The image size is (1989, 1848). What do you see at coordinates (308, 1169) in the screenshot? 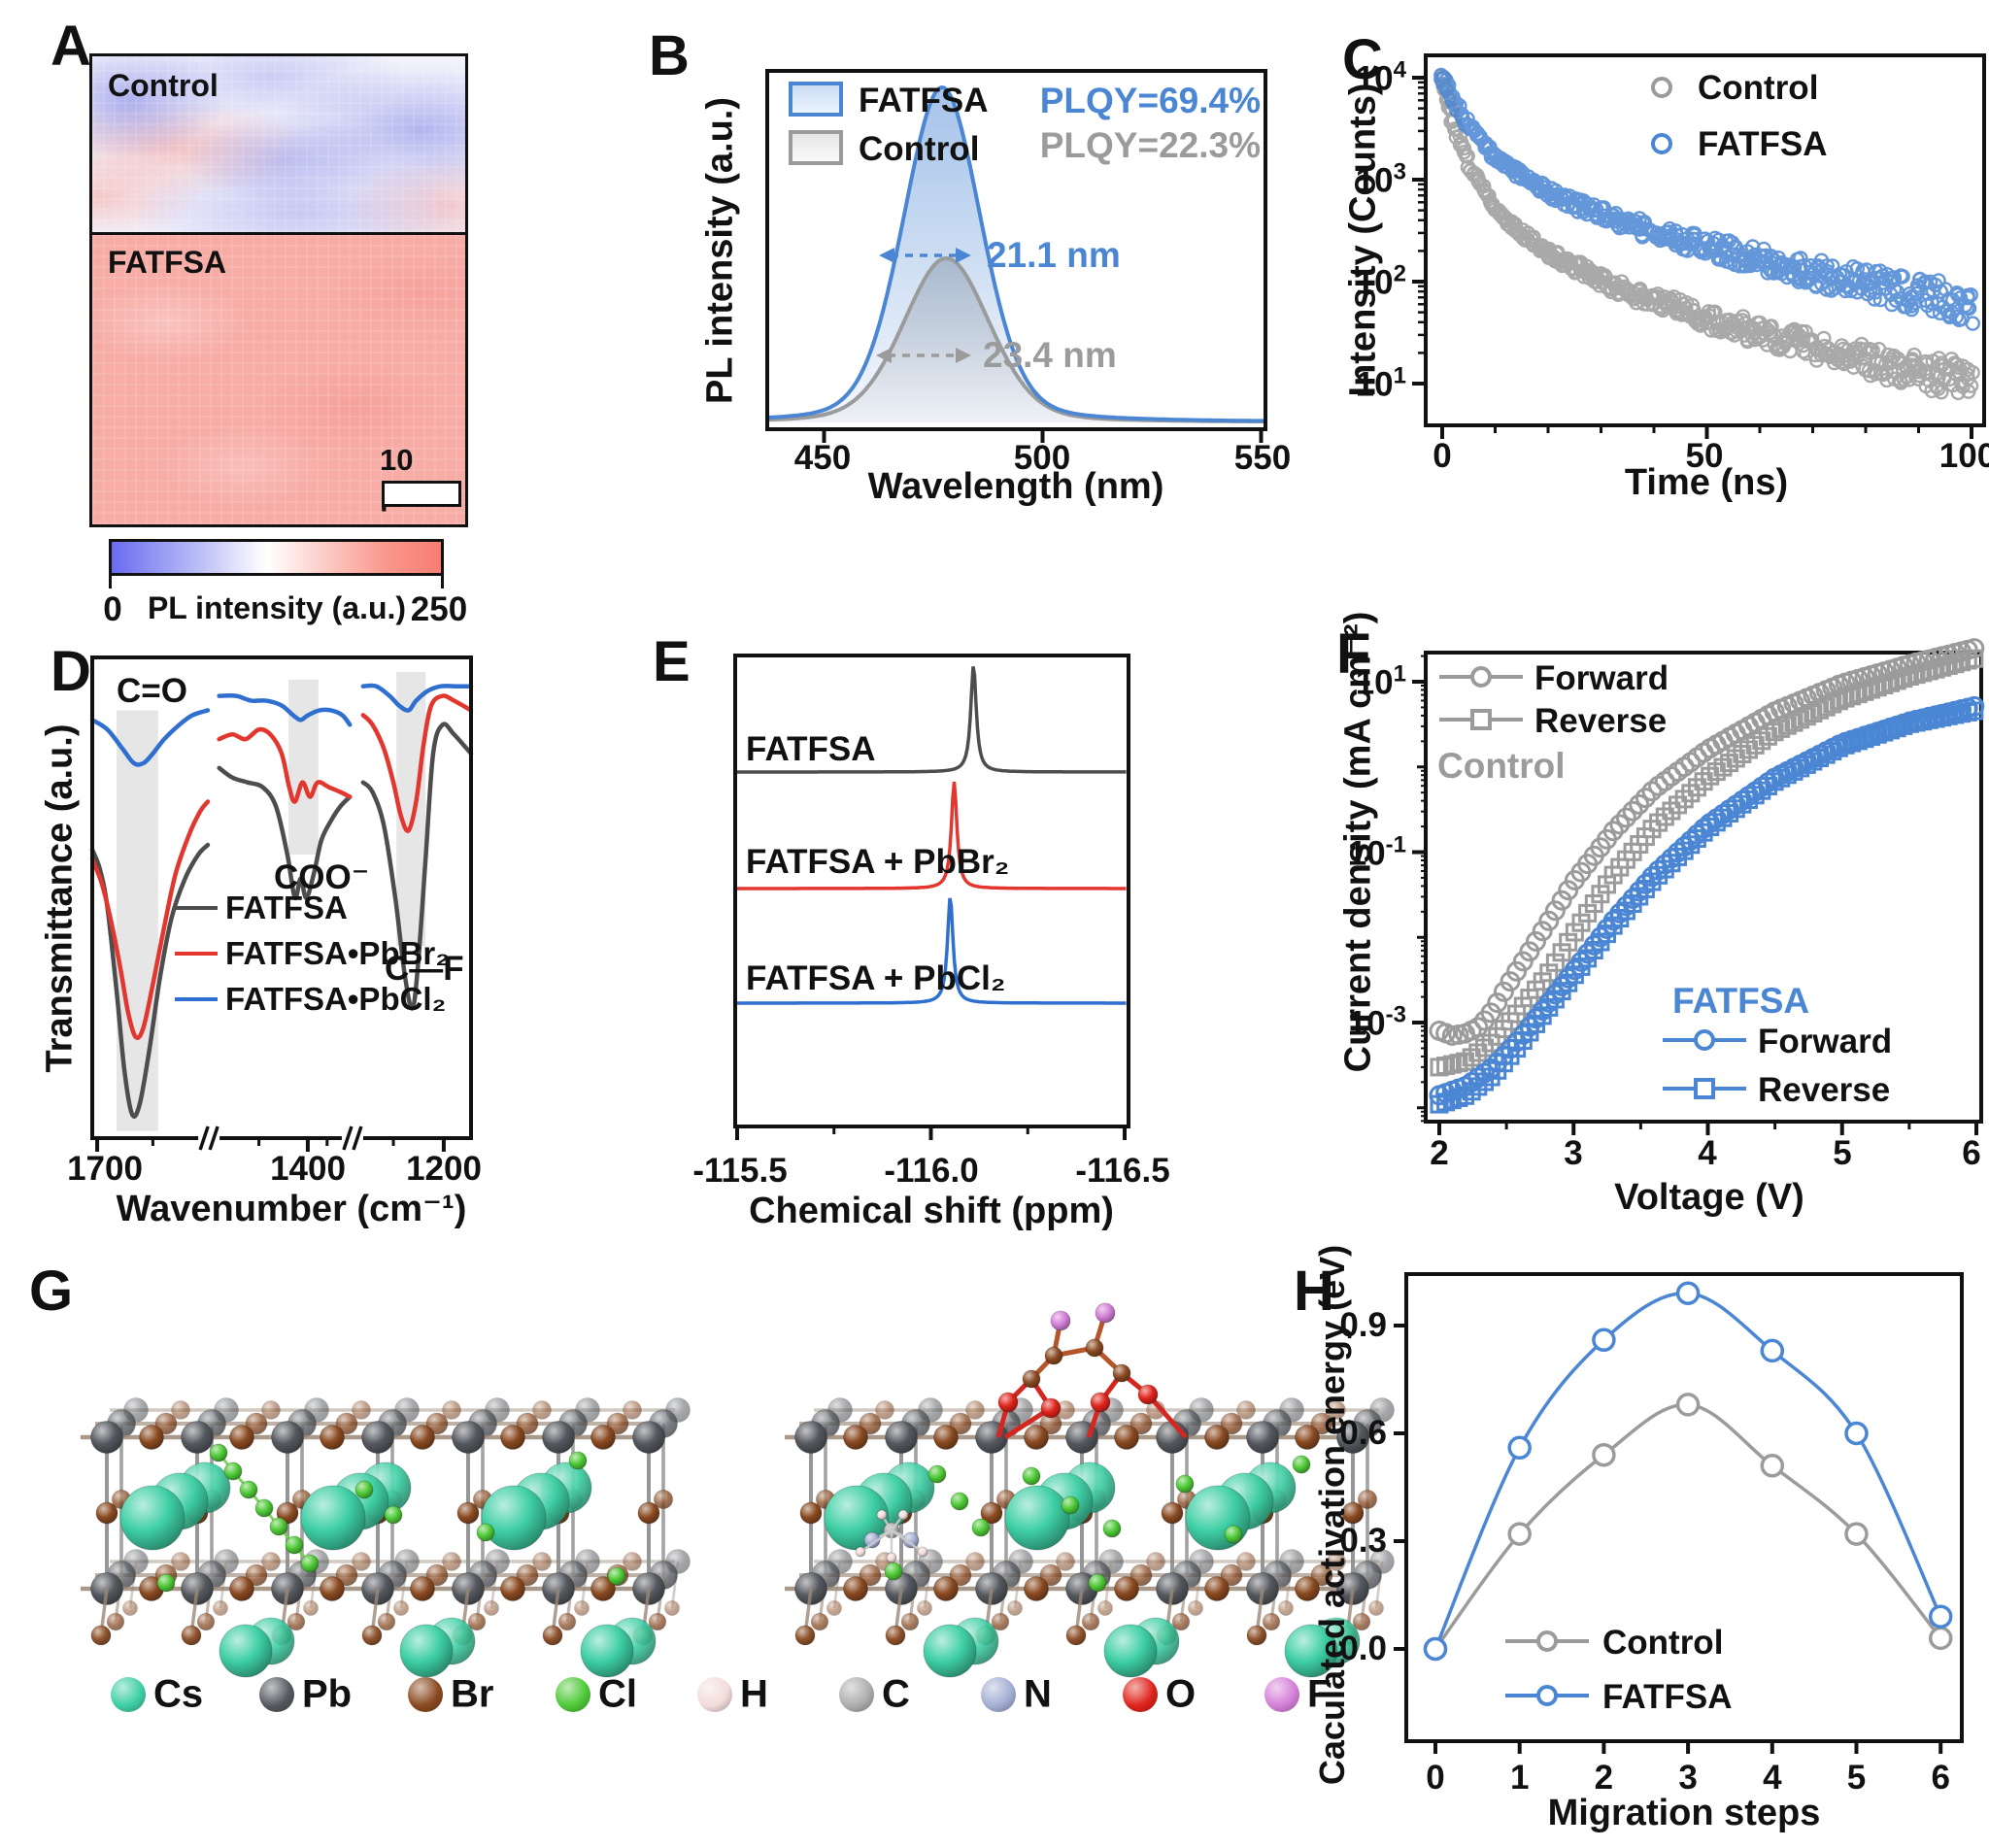
I see `d-xtick-1400: 1400` at bounding box center [308, 1169].